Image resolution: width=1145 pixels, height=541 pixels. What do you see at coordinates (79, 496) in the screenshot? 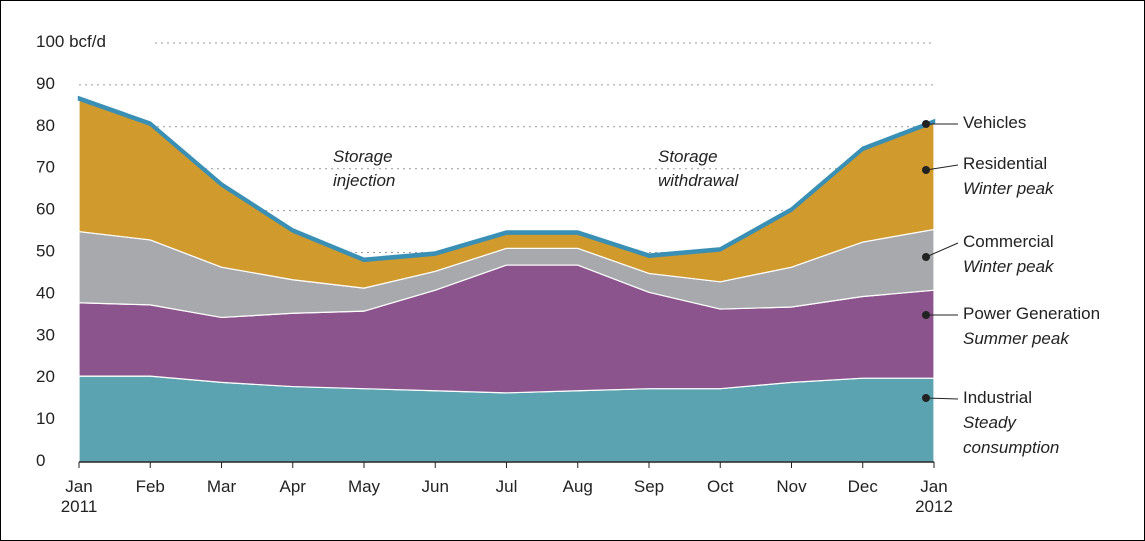
I see `x-tick-label: Jan 2011` at bounding box center [79, 496].